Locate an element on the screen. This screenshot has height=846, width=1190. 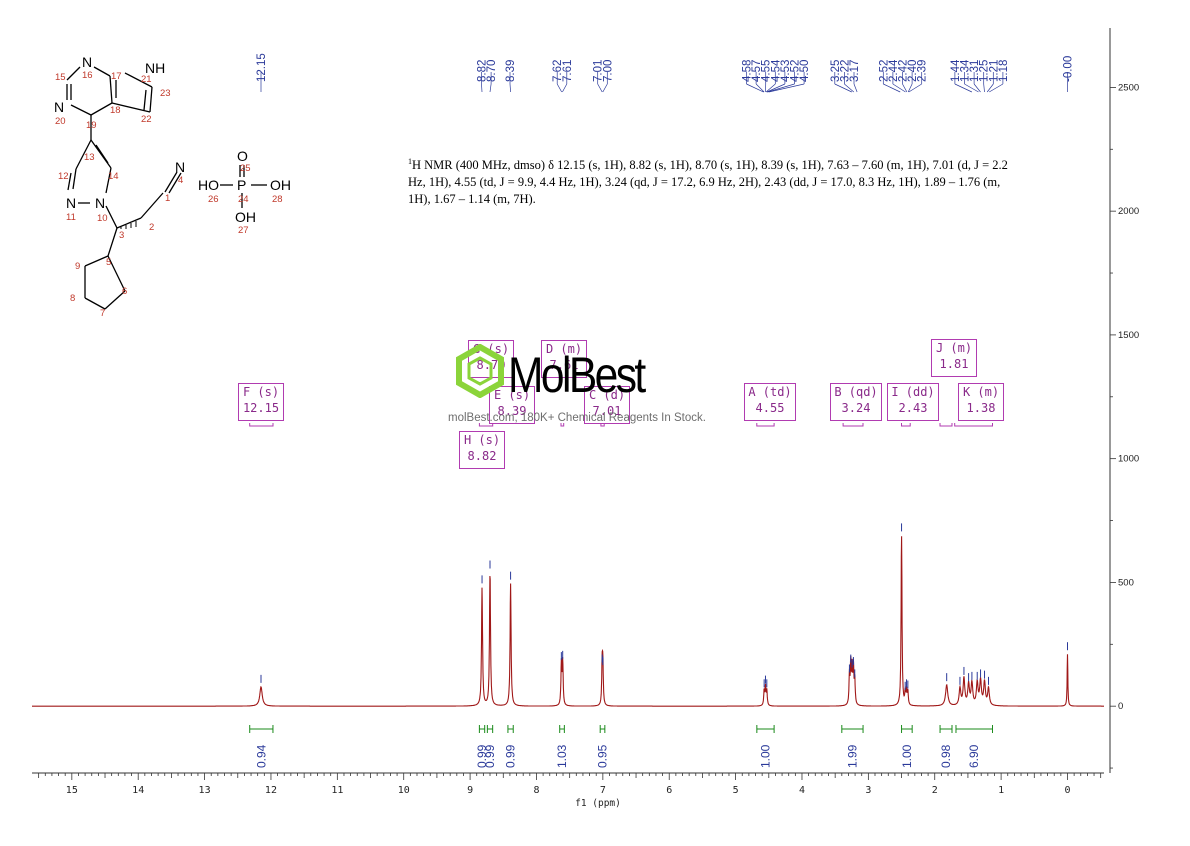
atom-number: 7 is located at coordinates (102, 313).